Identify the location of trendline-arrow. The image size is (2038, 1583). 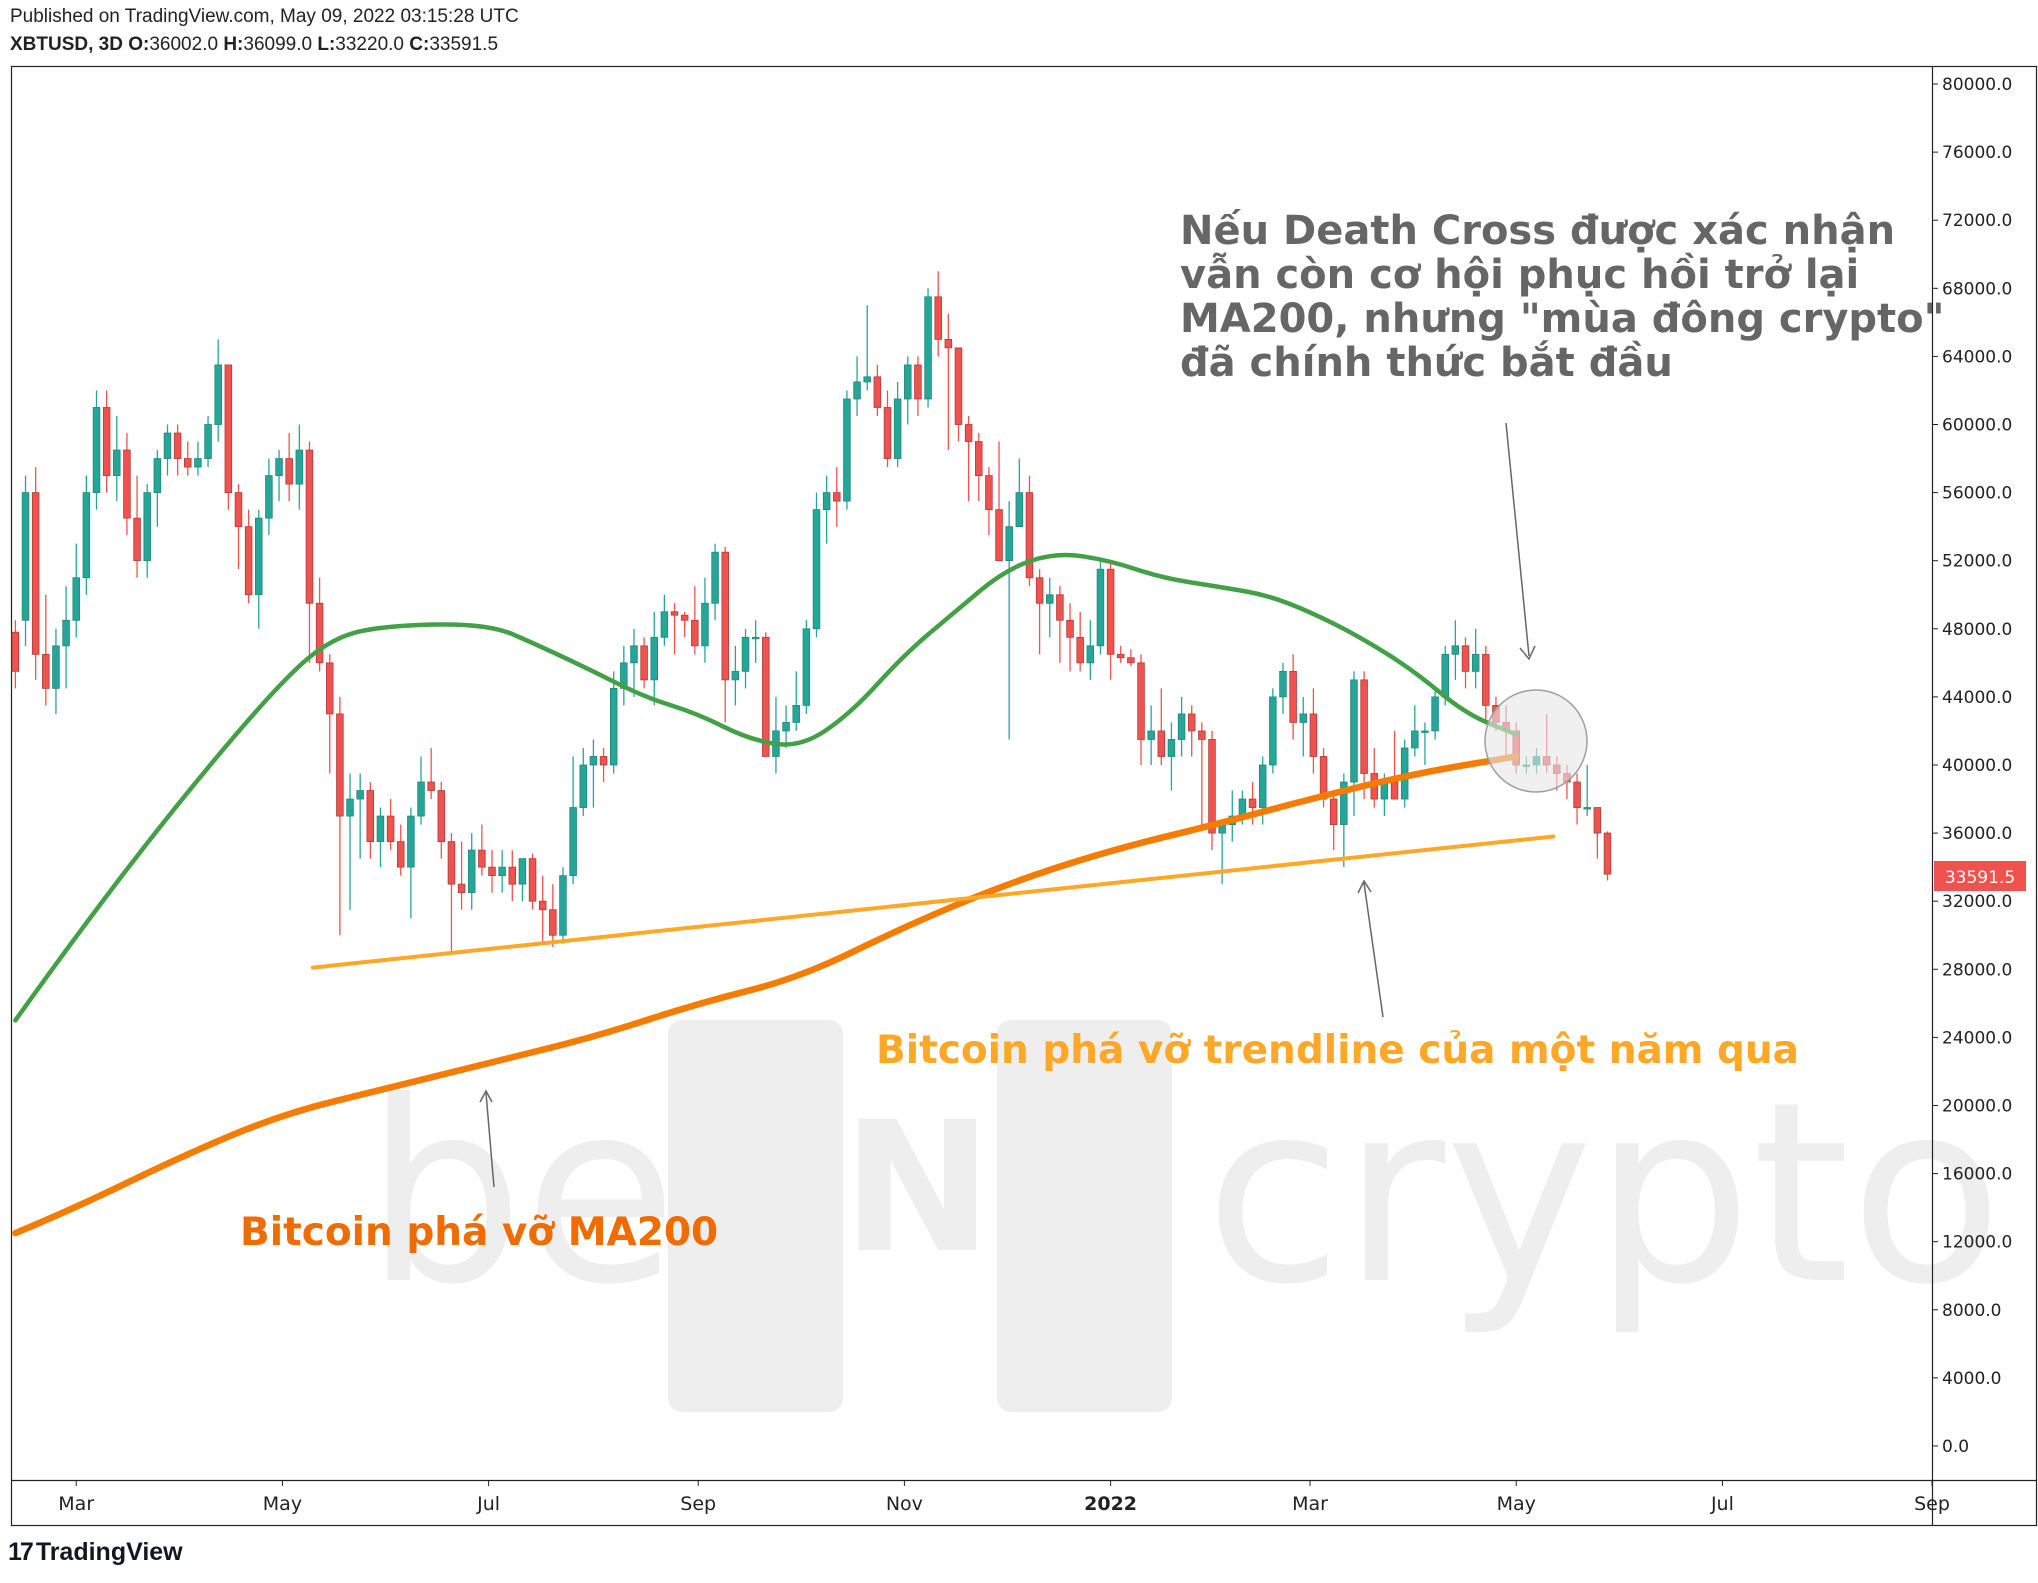
(1373, 950).